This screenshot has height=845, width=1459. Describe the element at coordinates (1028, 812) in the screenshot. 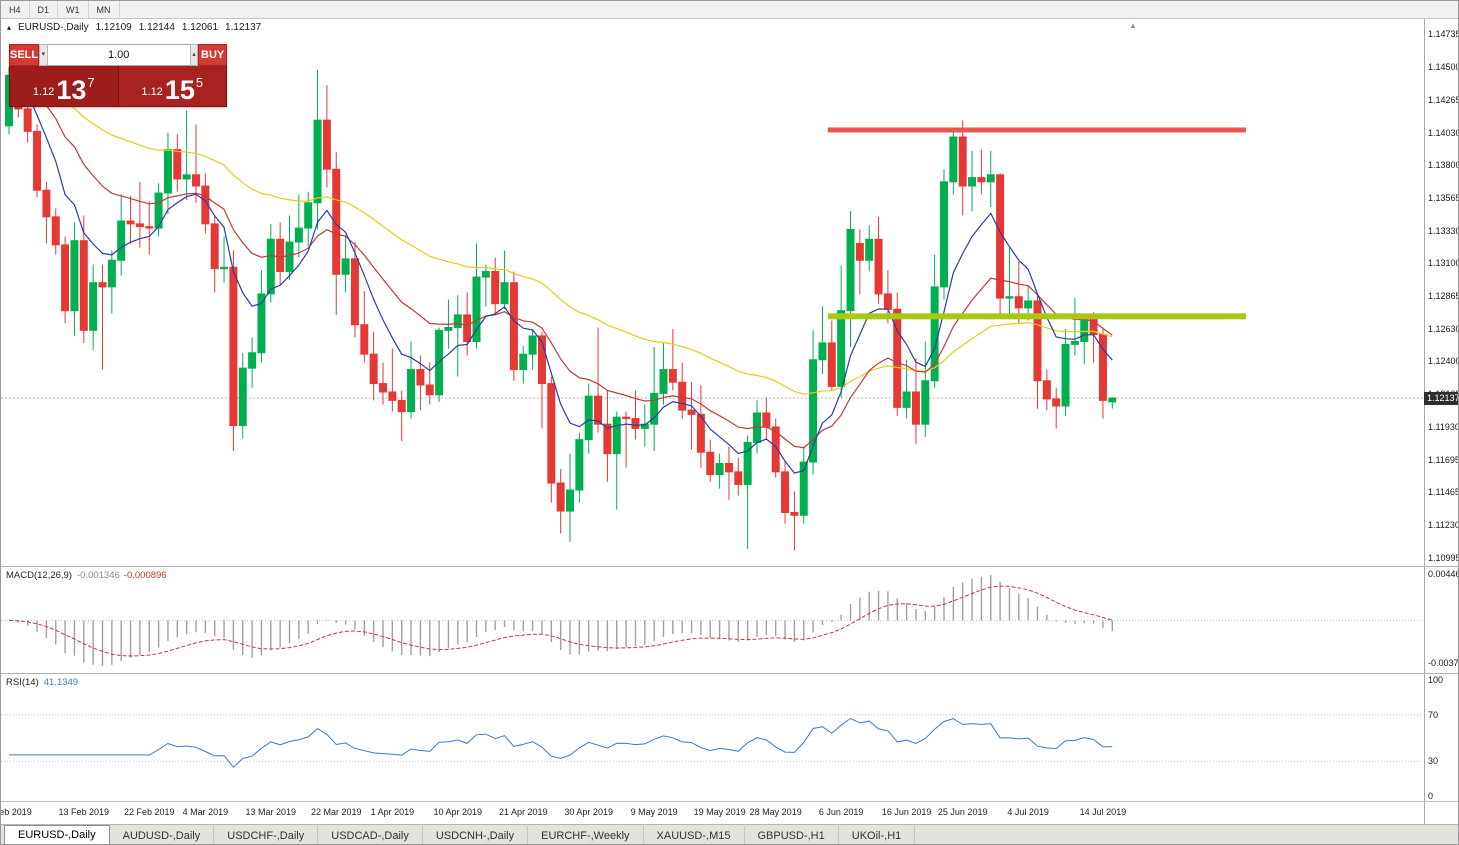

I see `time-axis-label: 4 Jul 2019` at that location.